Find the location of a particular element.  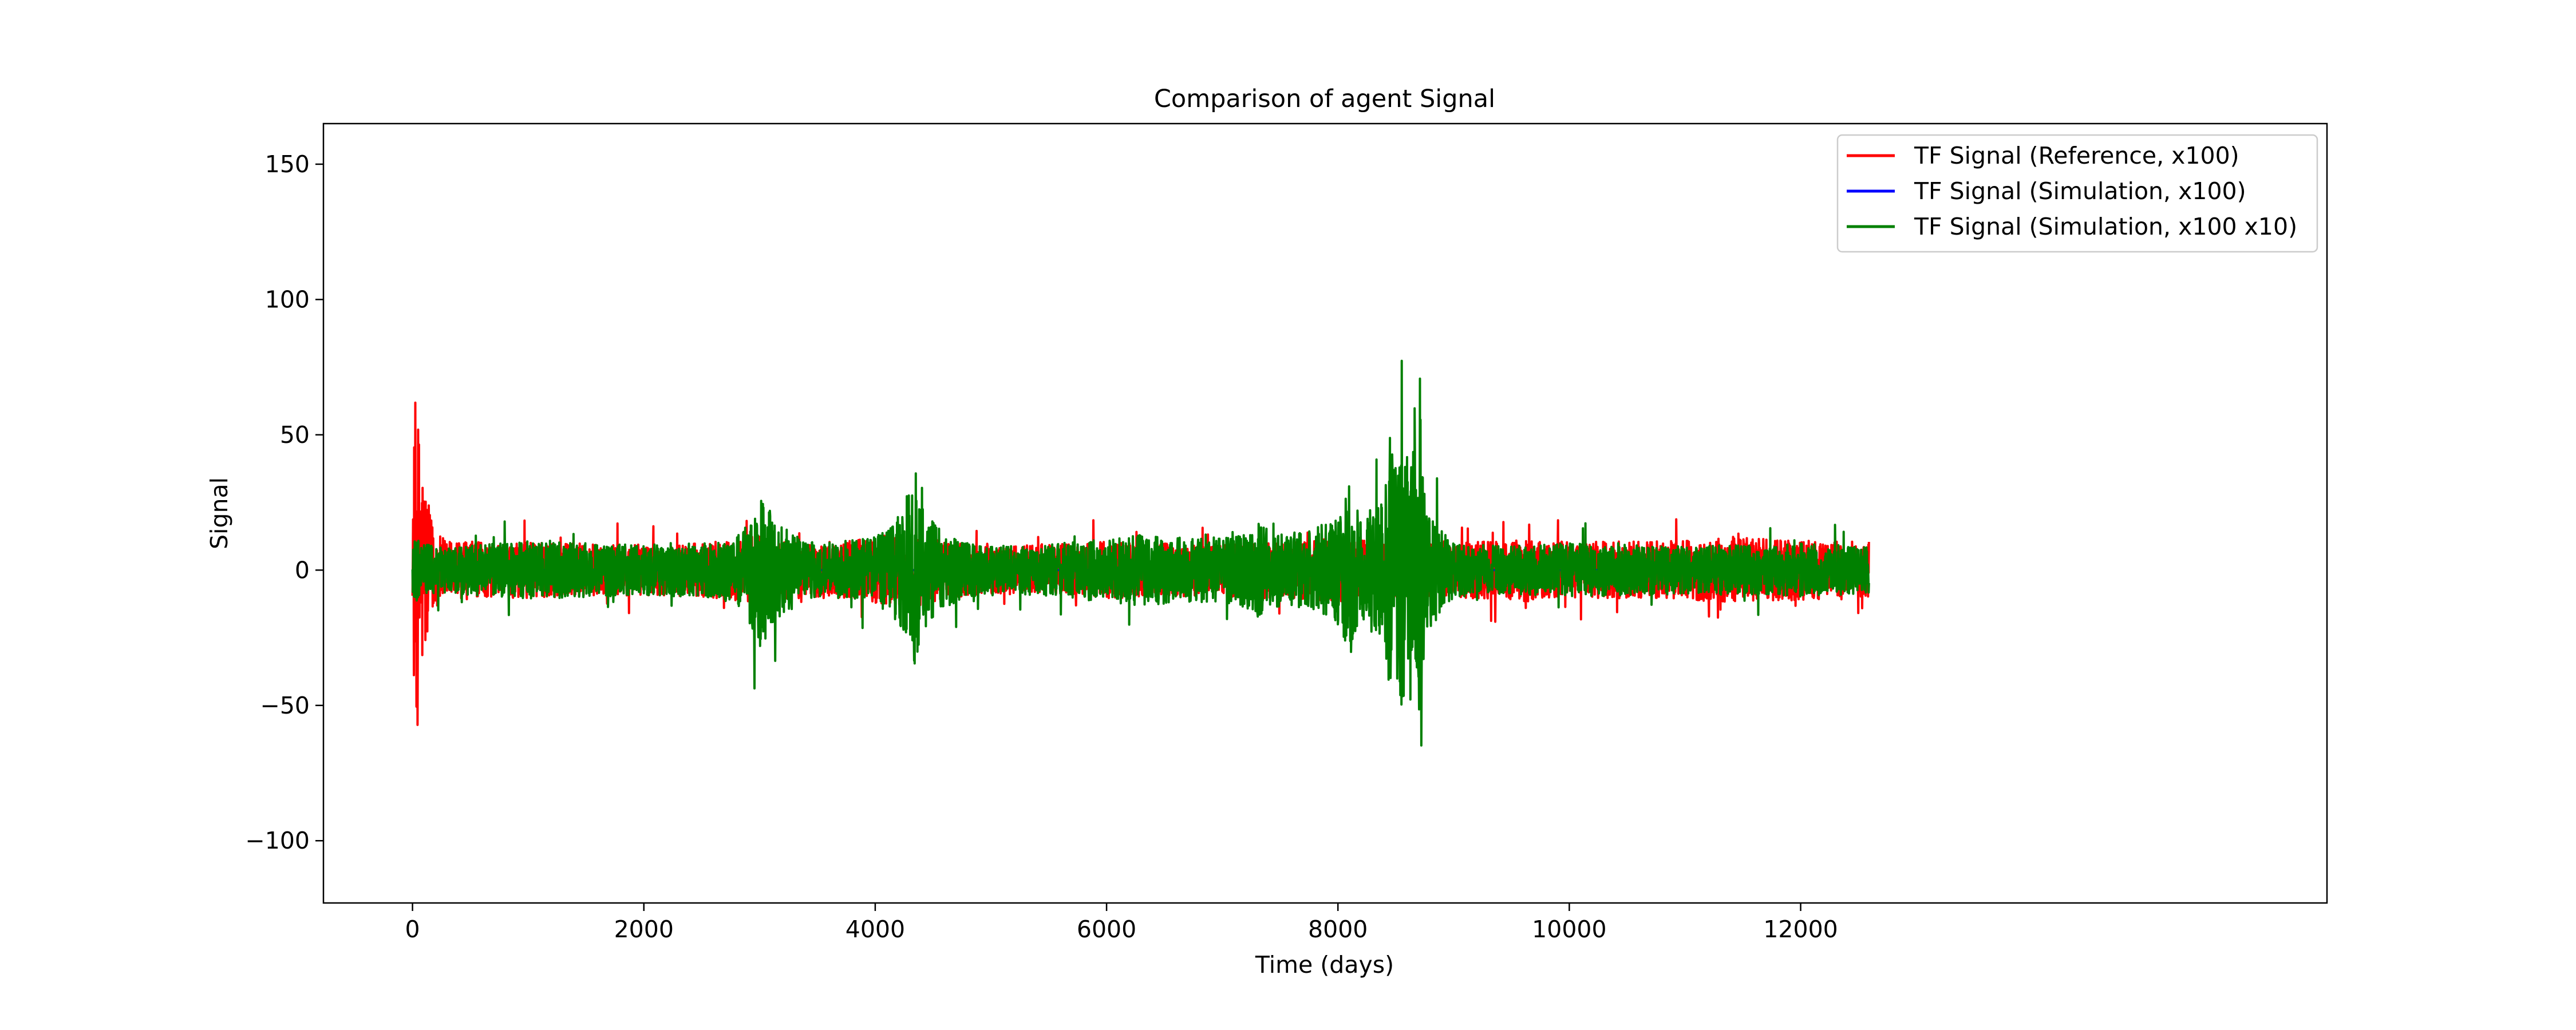

legend-label: TF Signal (Simulation, x100) is located at coordinates (2080, 191).